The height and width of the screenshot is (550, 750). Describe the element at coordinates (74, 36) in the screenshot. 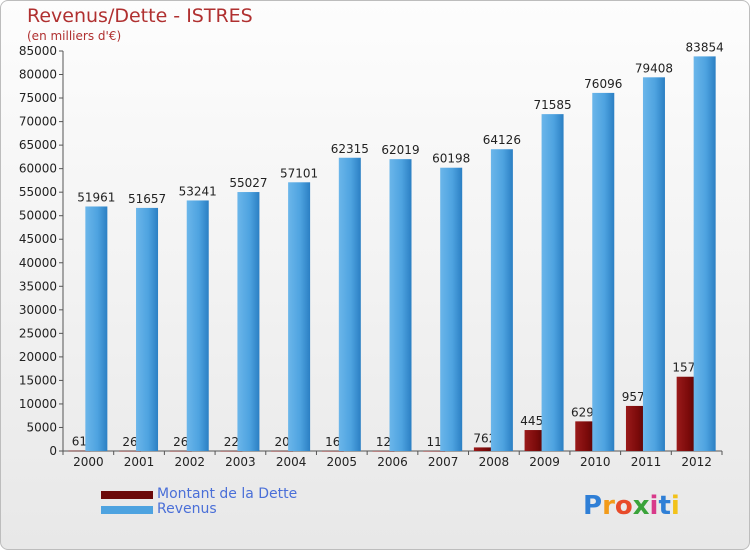

I see `chart-subtitle: (en milliers d'€)` at that location.